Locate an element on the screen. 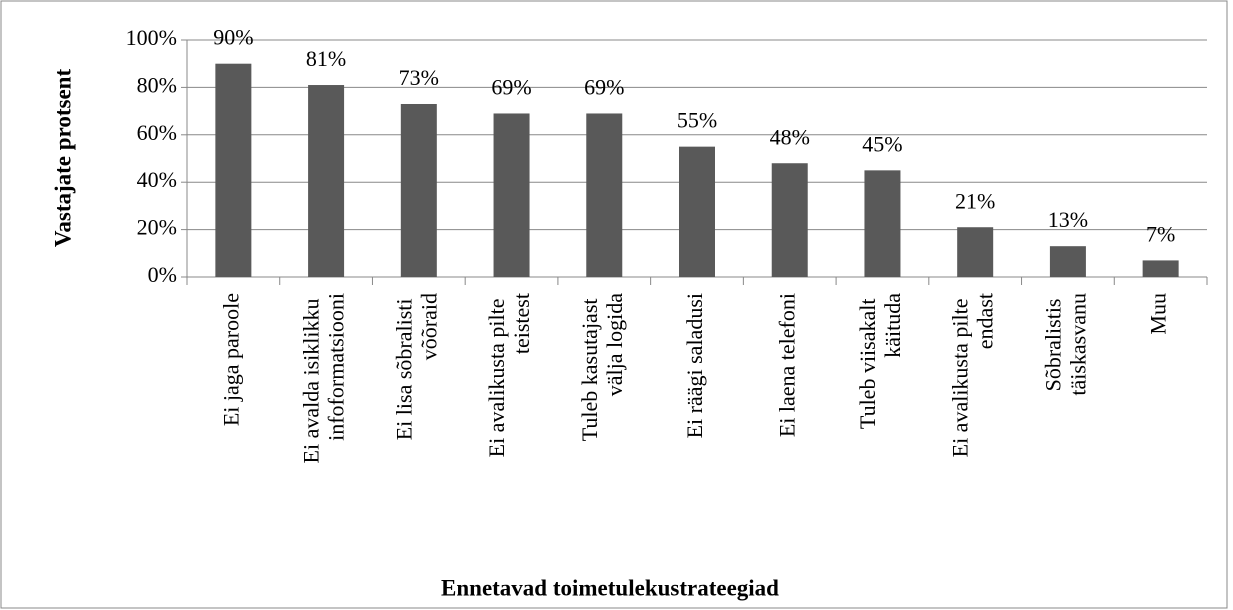  data-label: 73% is located at coordinates (419, 77).